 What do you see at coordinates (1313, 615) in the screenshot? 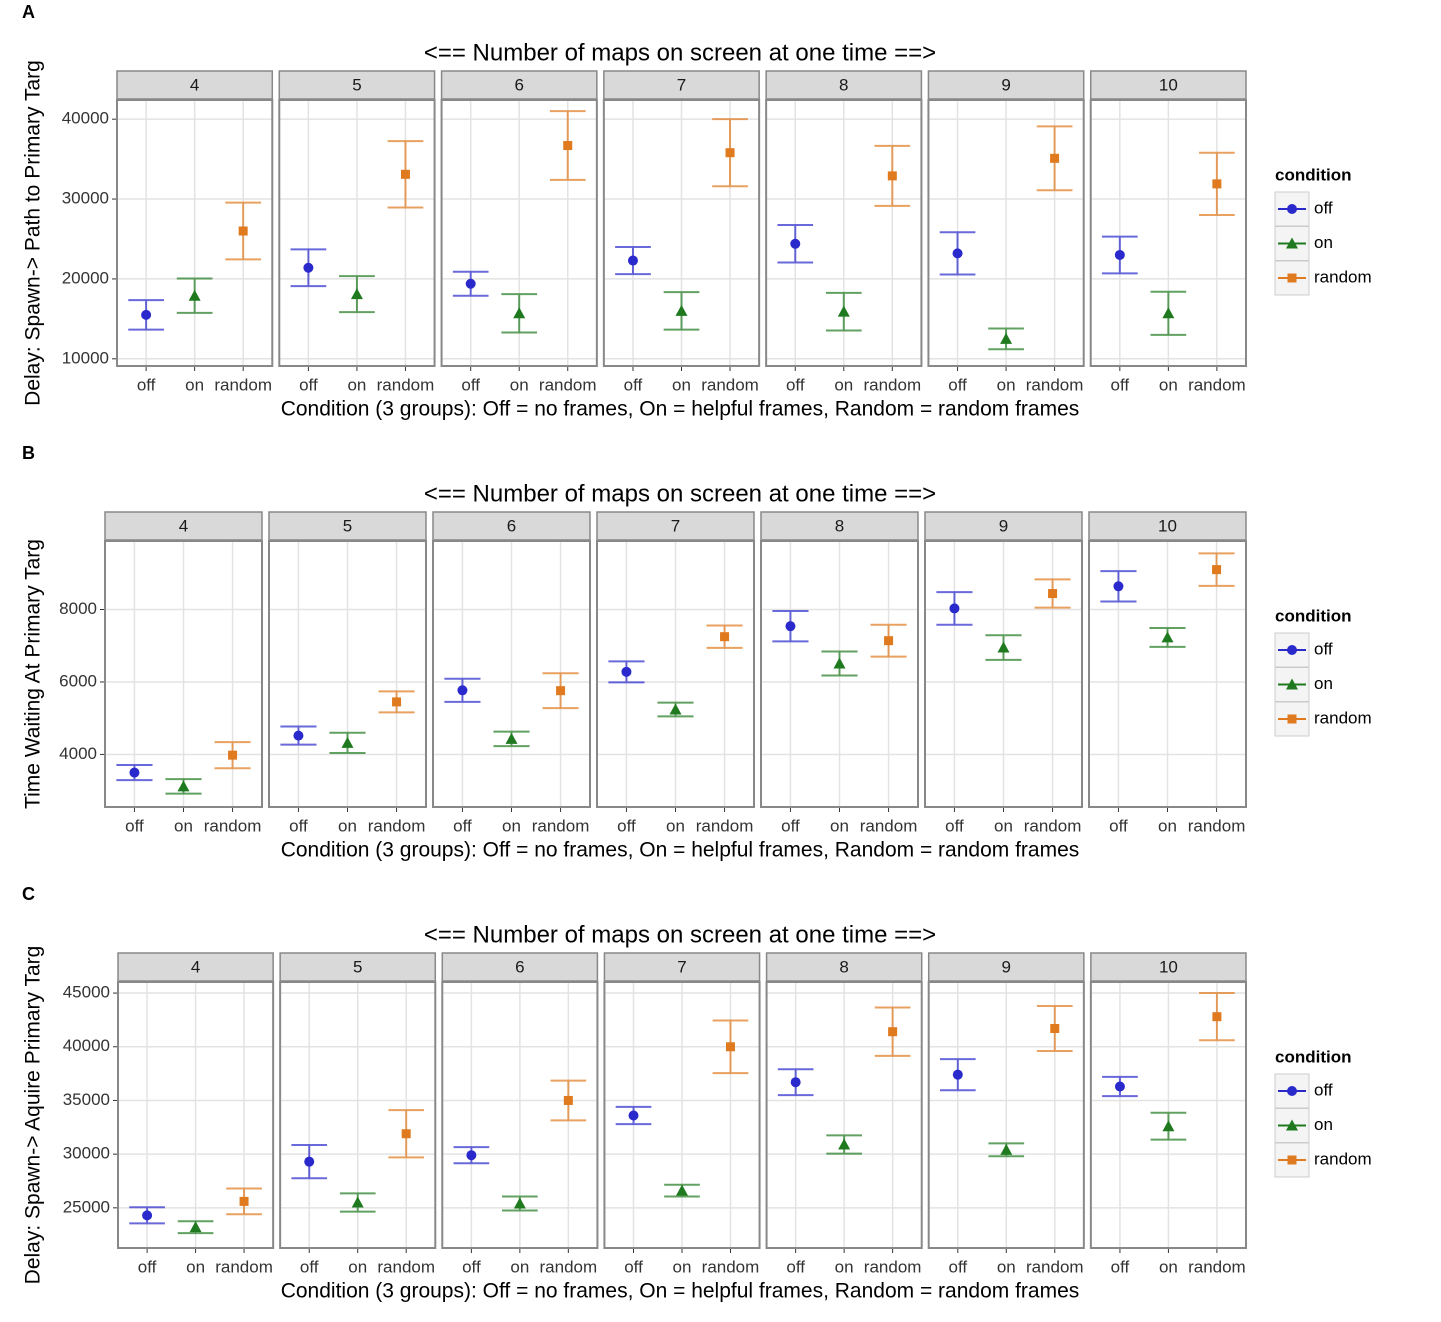
I see `legend-title: condition` at bounding box center [1313, 615].